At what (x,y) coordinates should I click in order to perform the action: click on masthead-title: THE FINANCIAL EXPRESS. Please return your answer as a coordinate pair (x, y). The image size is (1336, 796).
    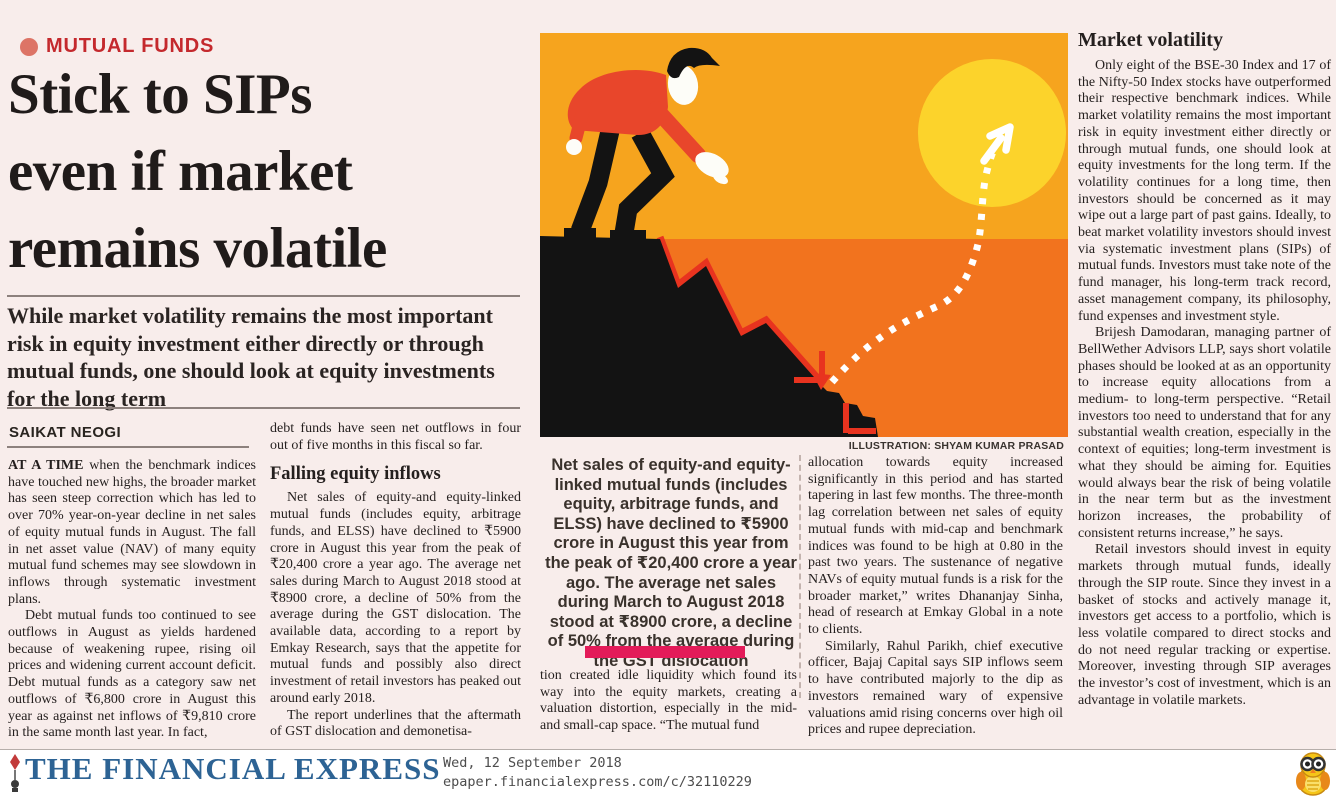
    Looking at the image, I should click on (233, 768).